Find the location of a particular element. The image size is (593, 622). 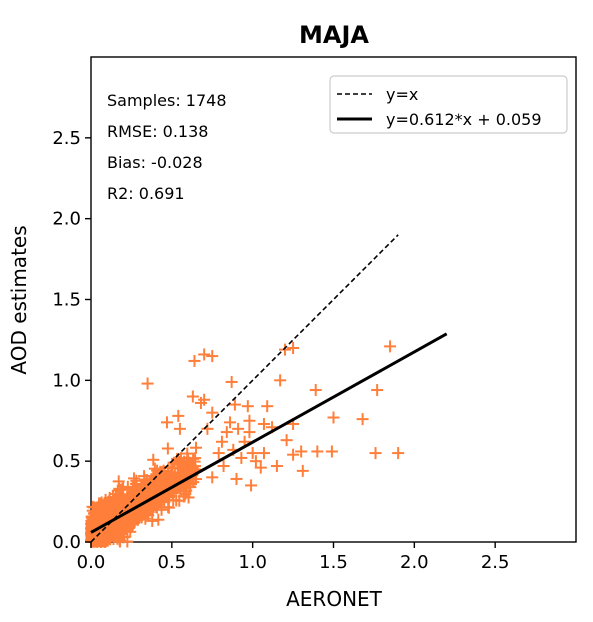

y-tick-label: 0.5 is located at coordinates (66, 461).